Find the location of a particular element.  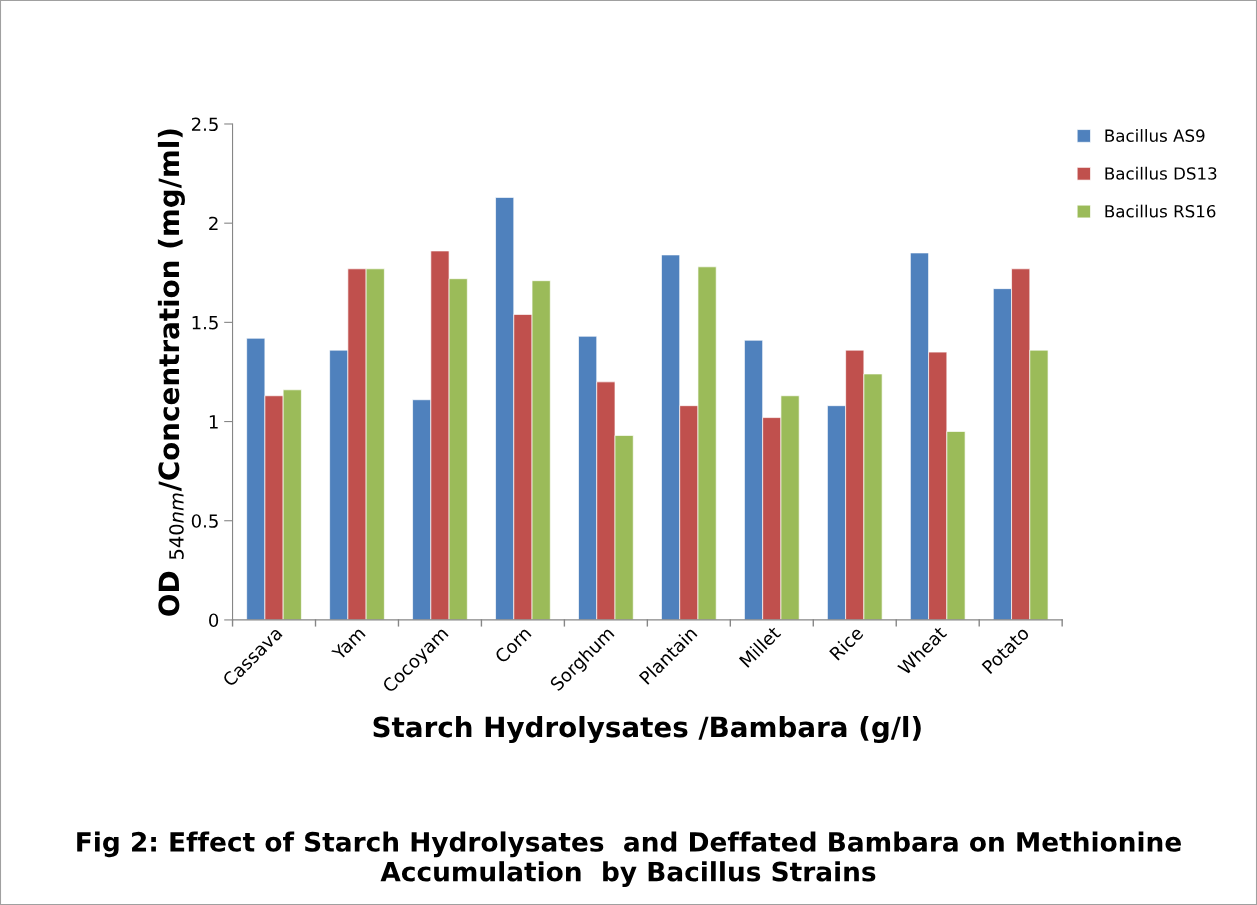

y-tick-label: 2 is located at coordinates (213, 223).